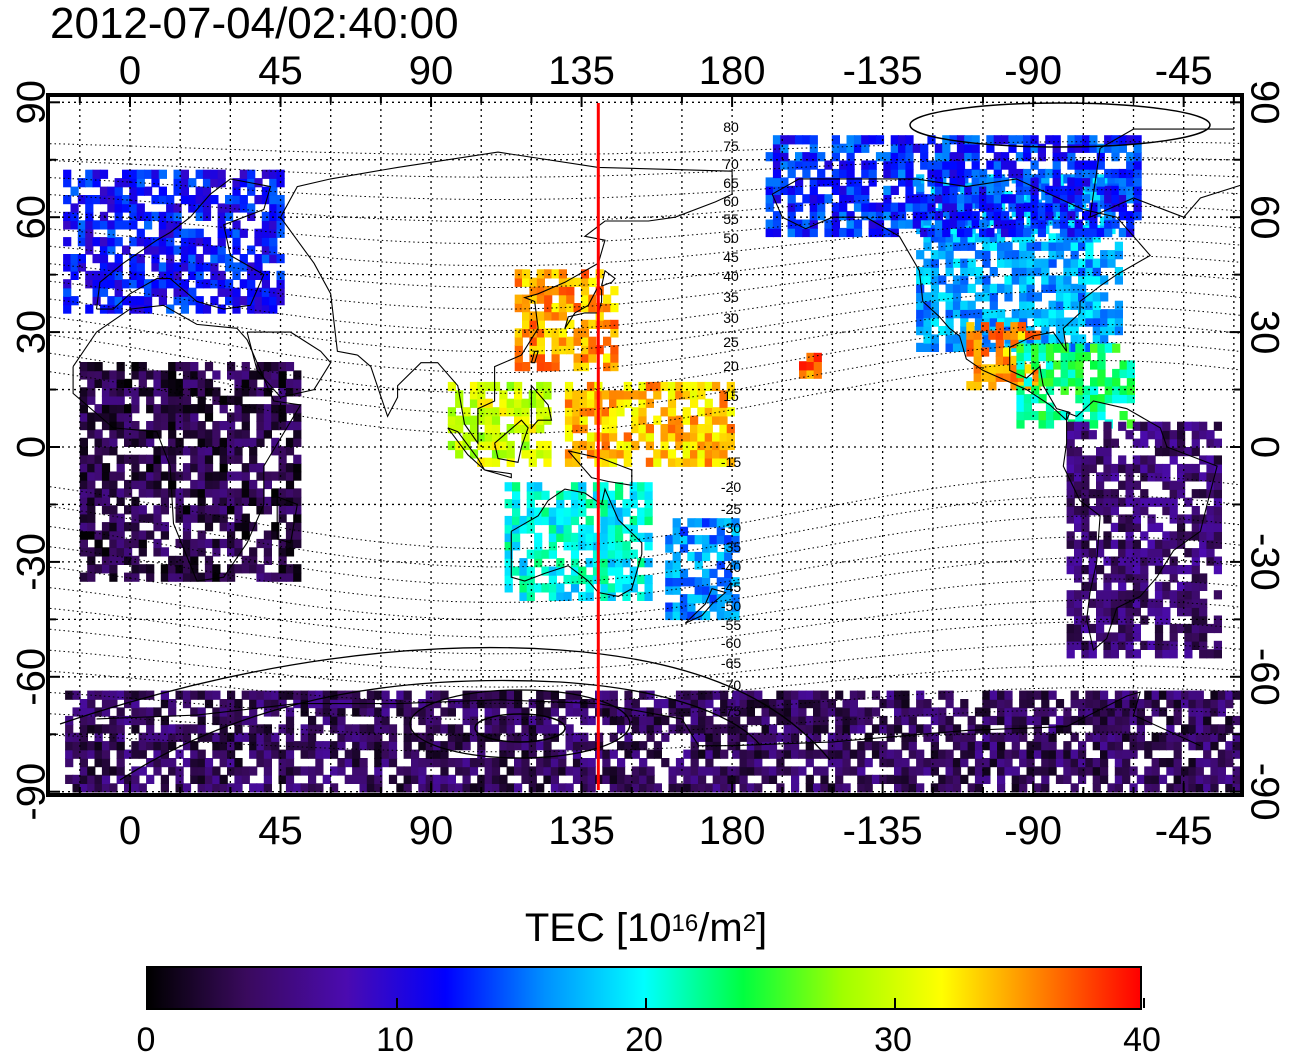 The image size is (1292, 1059). What do you see at coordinates (1144, 1003) in the screenshot?
I see `colorbar-tick` at bounding box center [1144, 1003].